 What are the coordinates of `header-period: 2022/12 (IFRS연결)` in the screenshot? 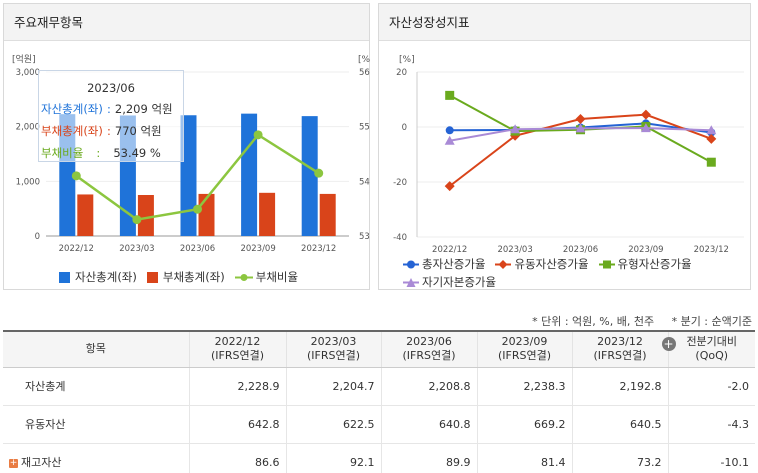 It's located at (237, 349).